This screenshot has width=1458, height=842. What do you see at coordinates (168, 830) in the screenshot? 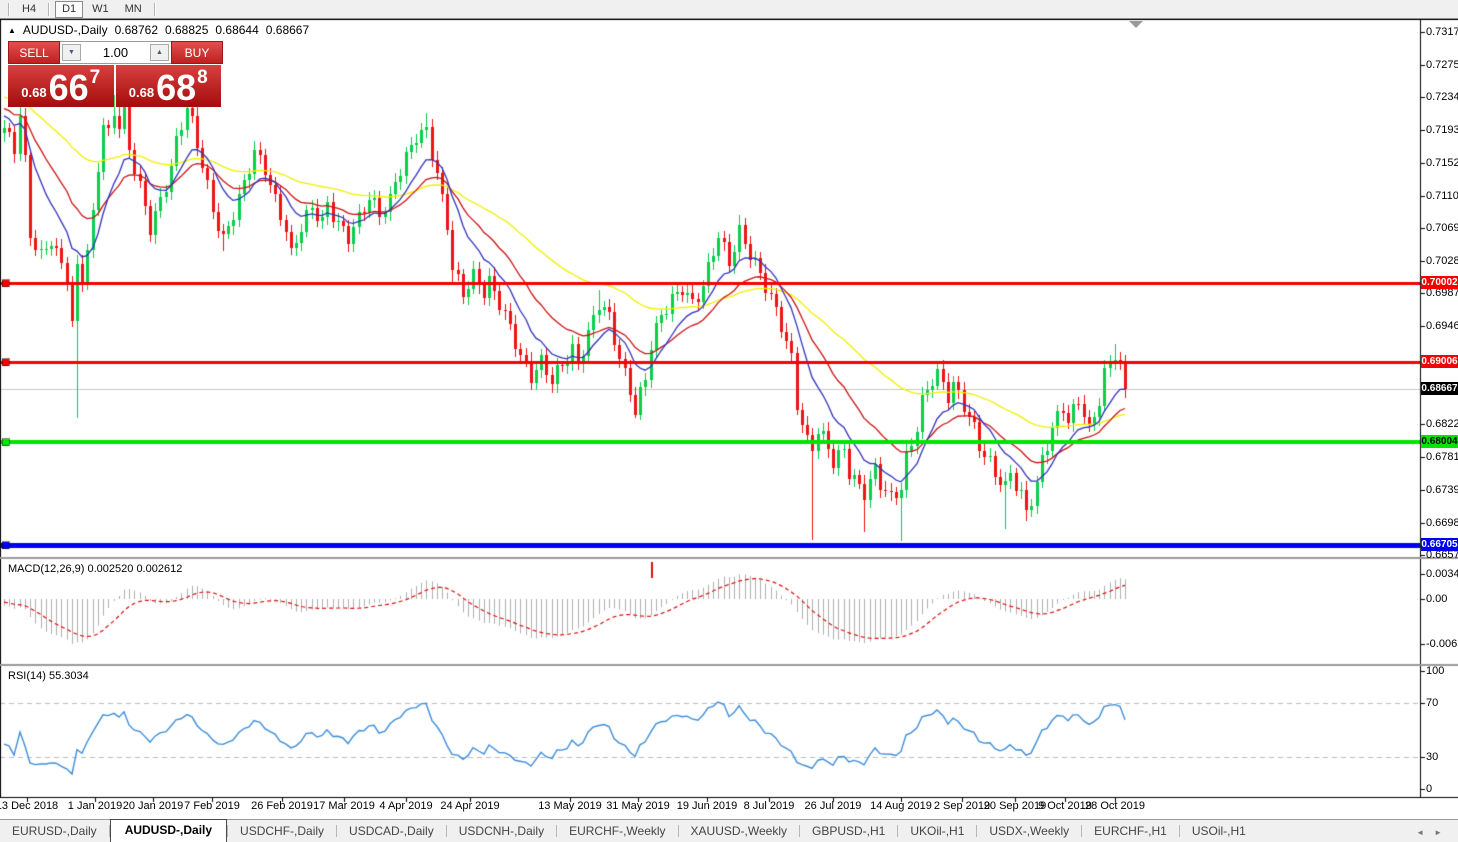
I see `chart-tab-audusd-daily: AUDUSD-,Daily` at bounding box center [168, 830].